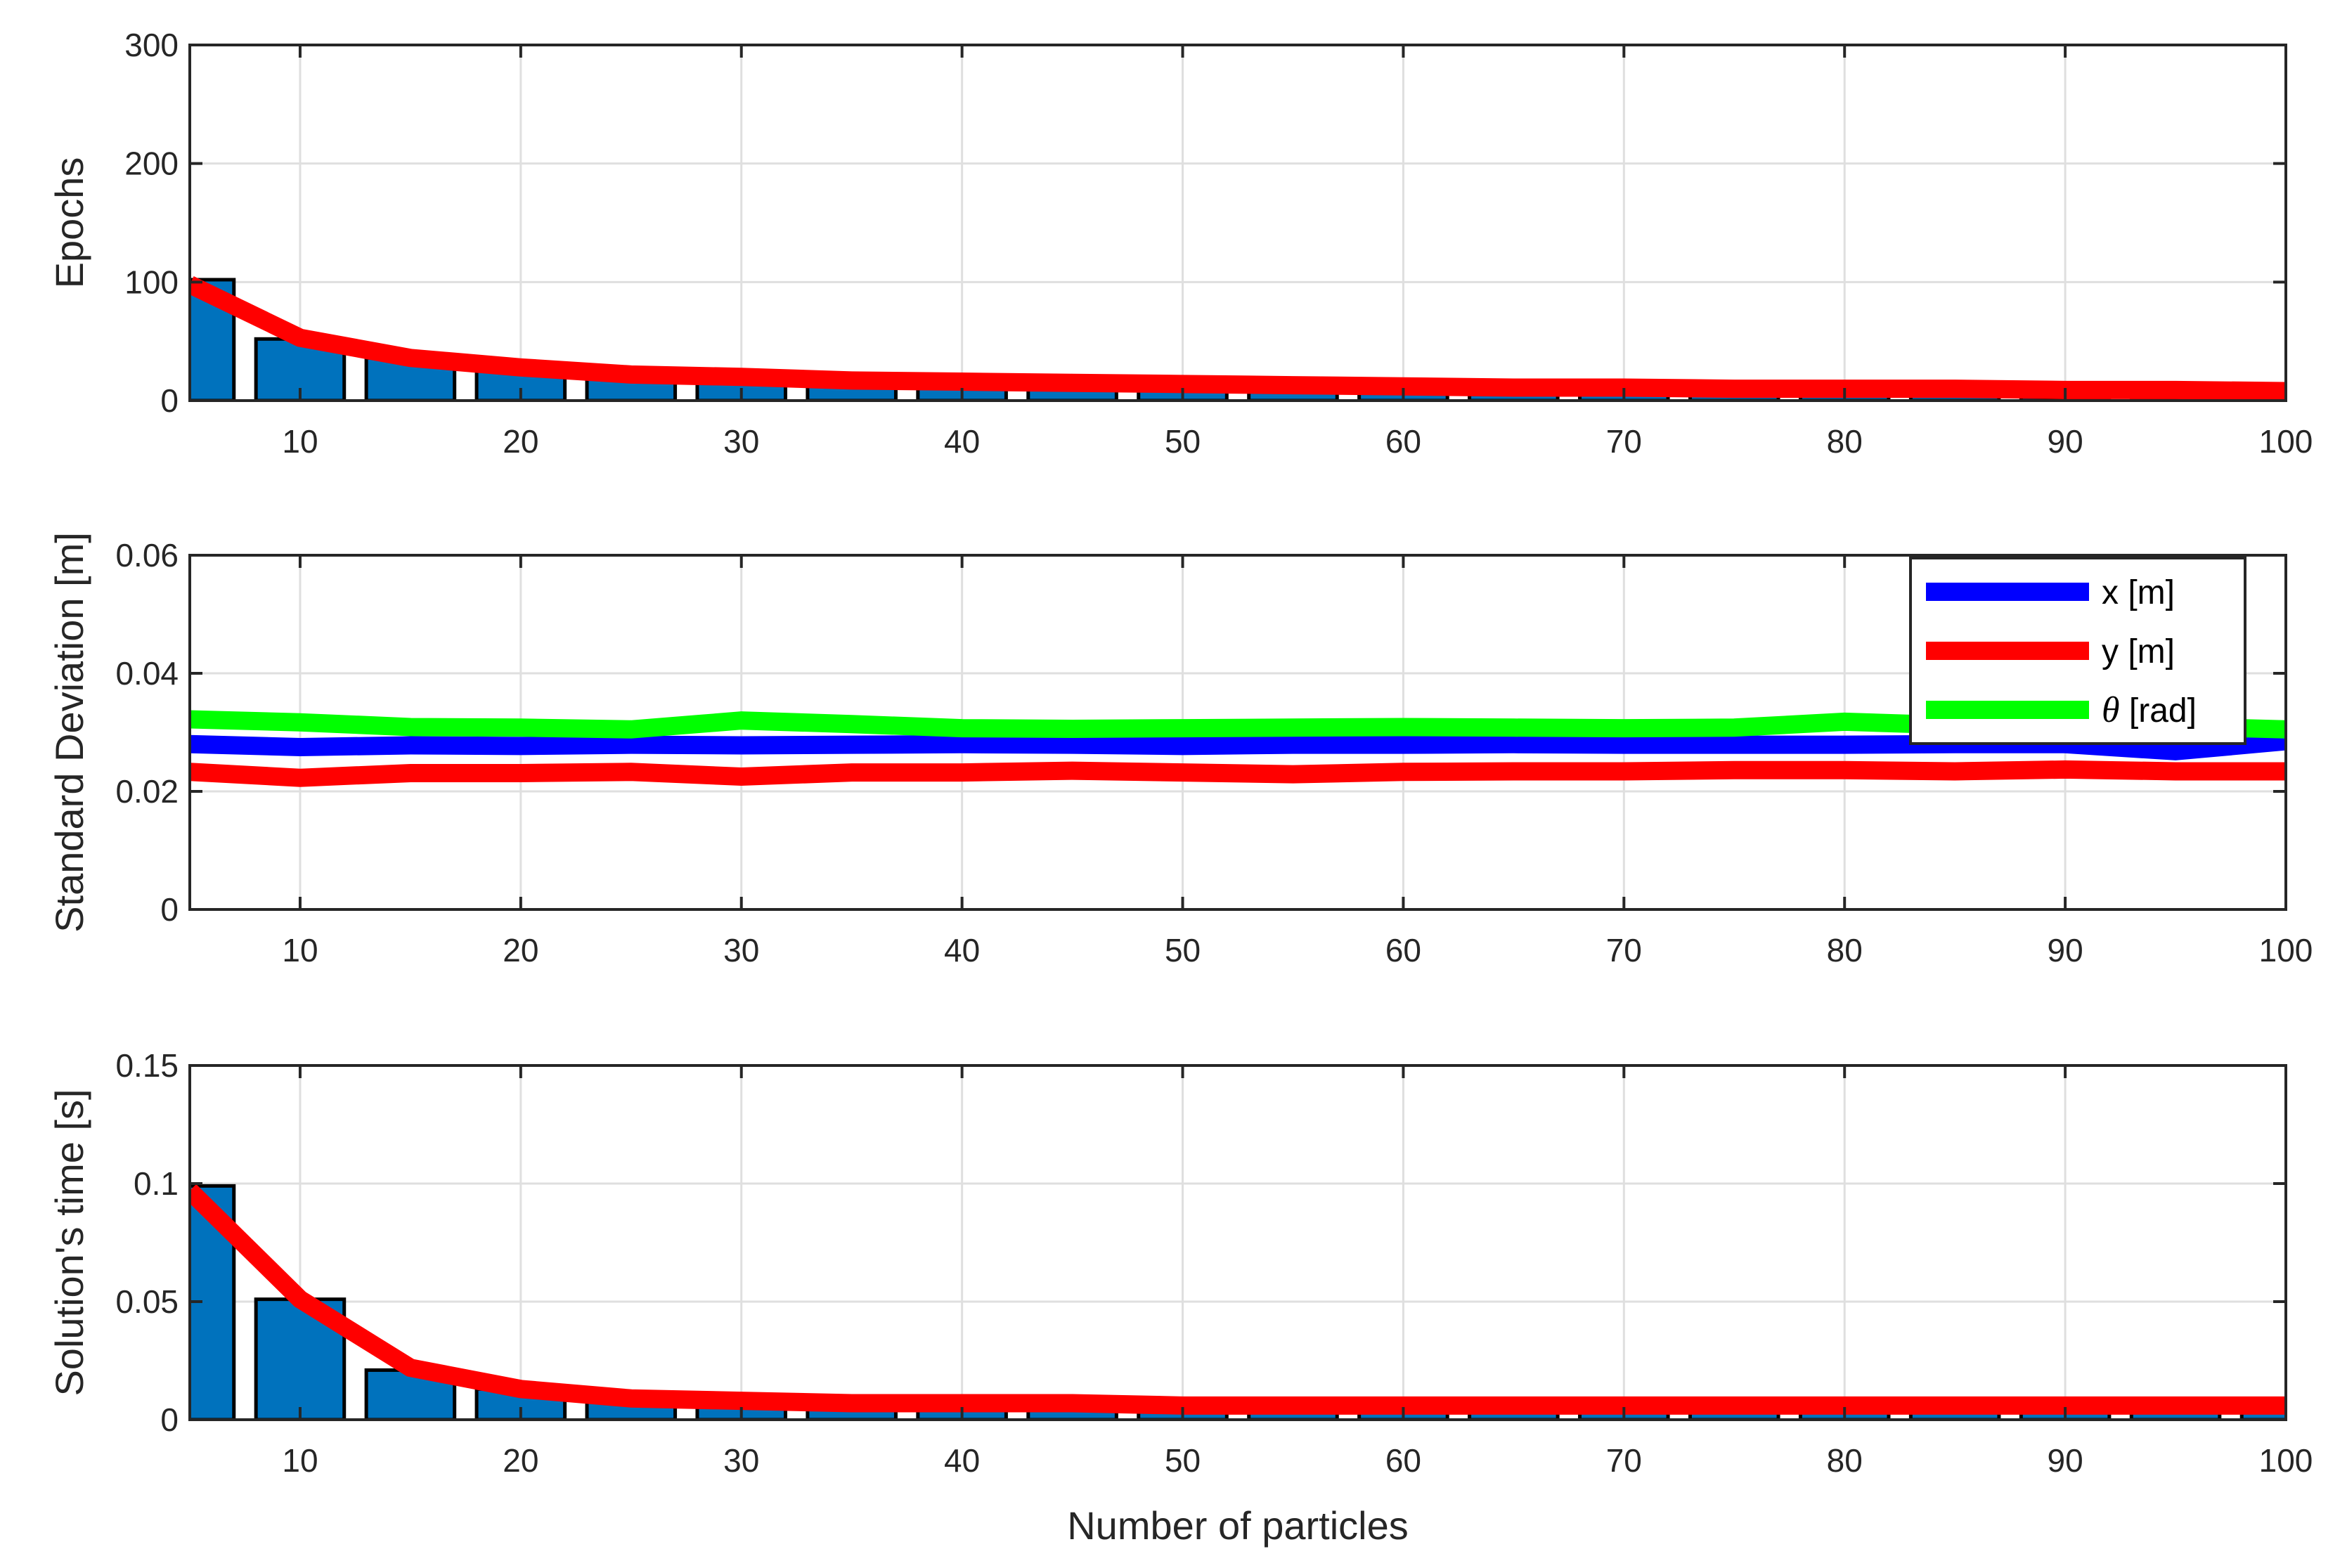 The image size is (2347, 1568). I want to click on y-tick-label: 0.1, so click(156, 1183).